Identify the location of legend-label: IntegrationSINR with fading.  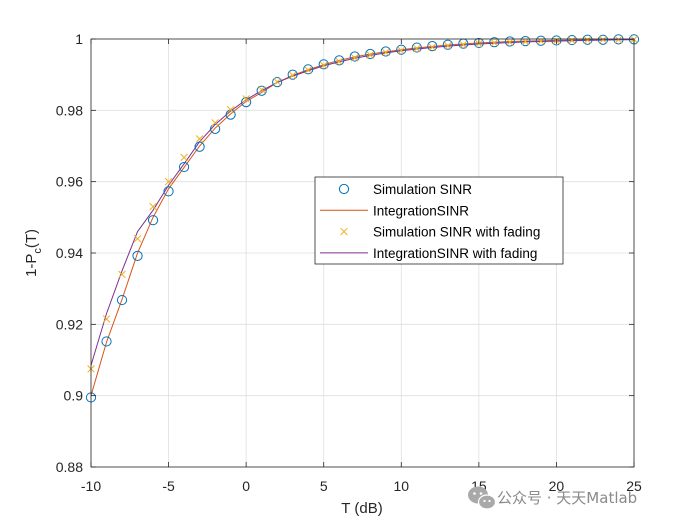
(455, 253).